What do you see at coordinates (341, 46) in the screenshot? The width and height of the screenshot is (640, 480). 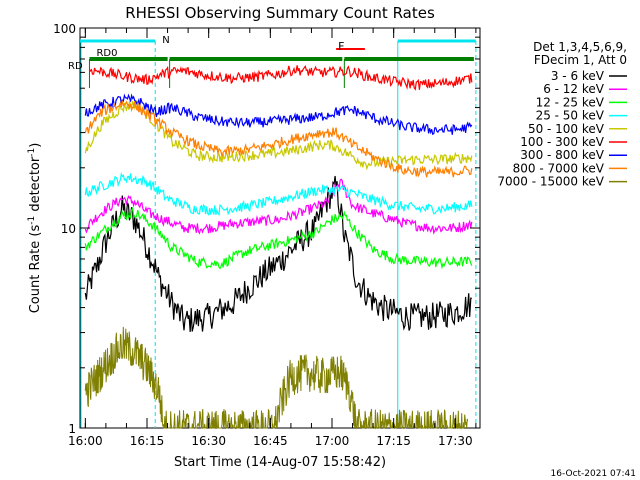 I see `flare-flag-label: F` at bounding box center [341, 46].